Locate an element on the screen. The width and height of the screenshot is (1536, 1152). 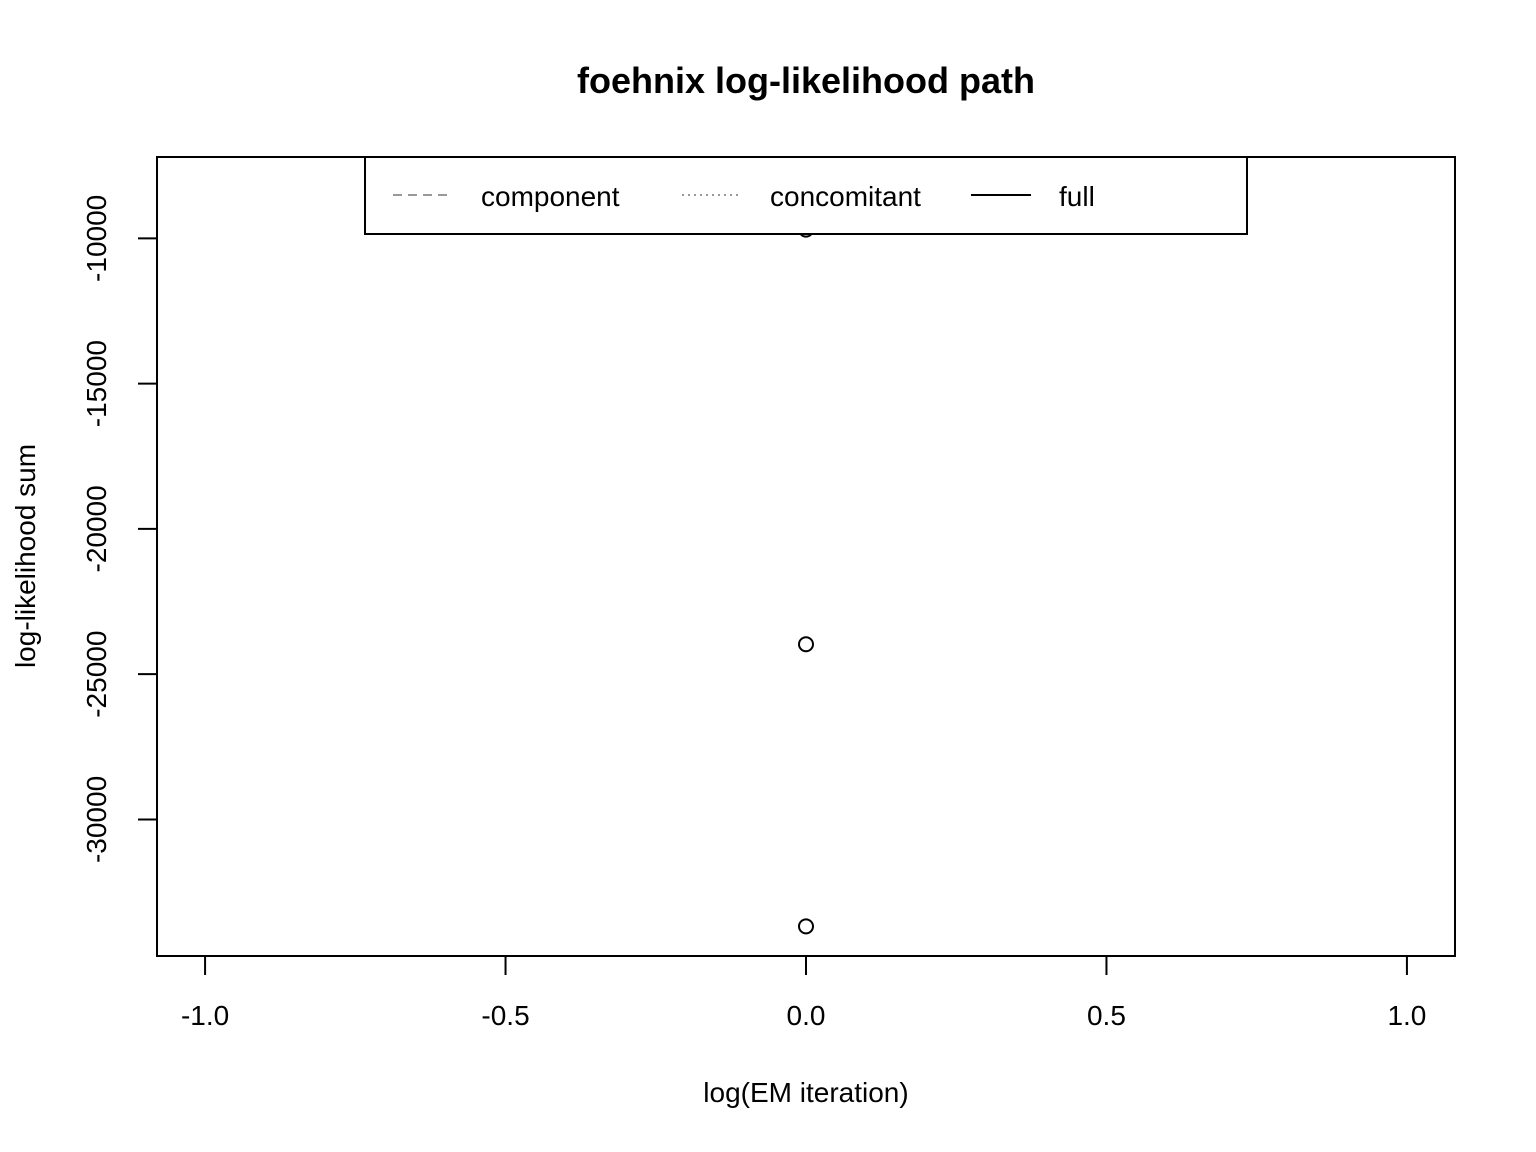
y-tick-label: -20000 is located at coordinates (96, 528).